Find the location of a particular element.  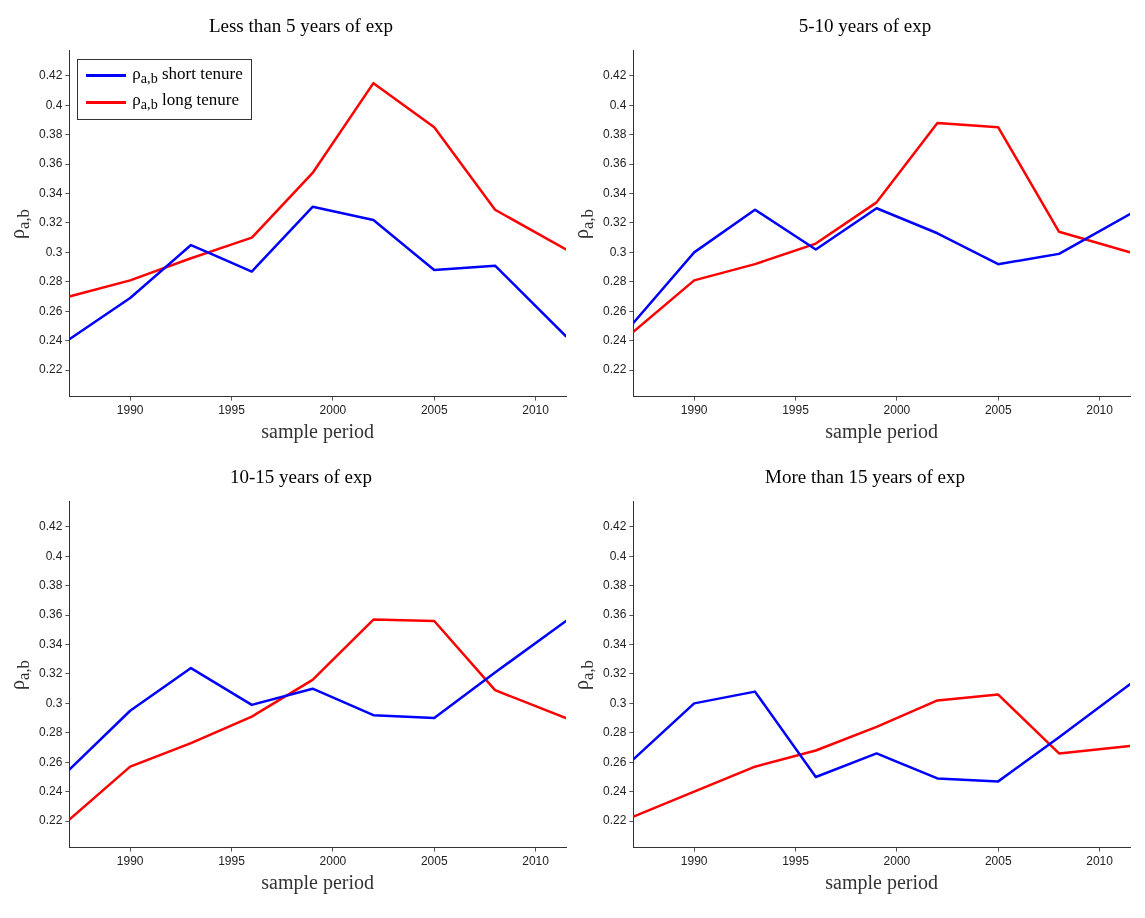

chart-title: More than 15 years of exp is located at coordinates (865, 477).